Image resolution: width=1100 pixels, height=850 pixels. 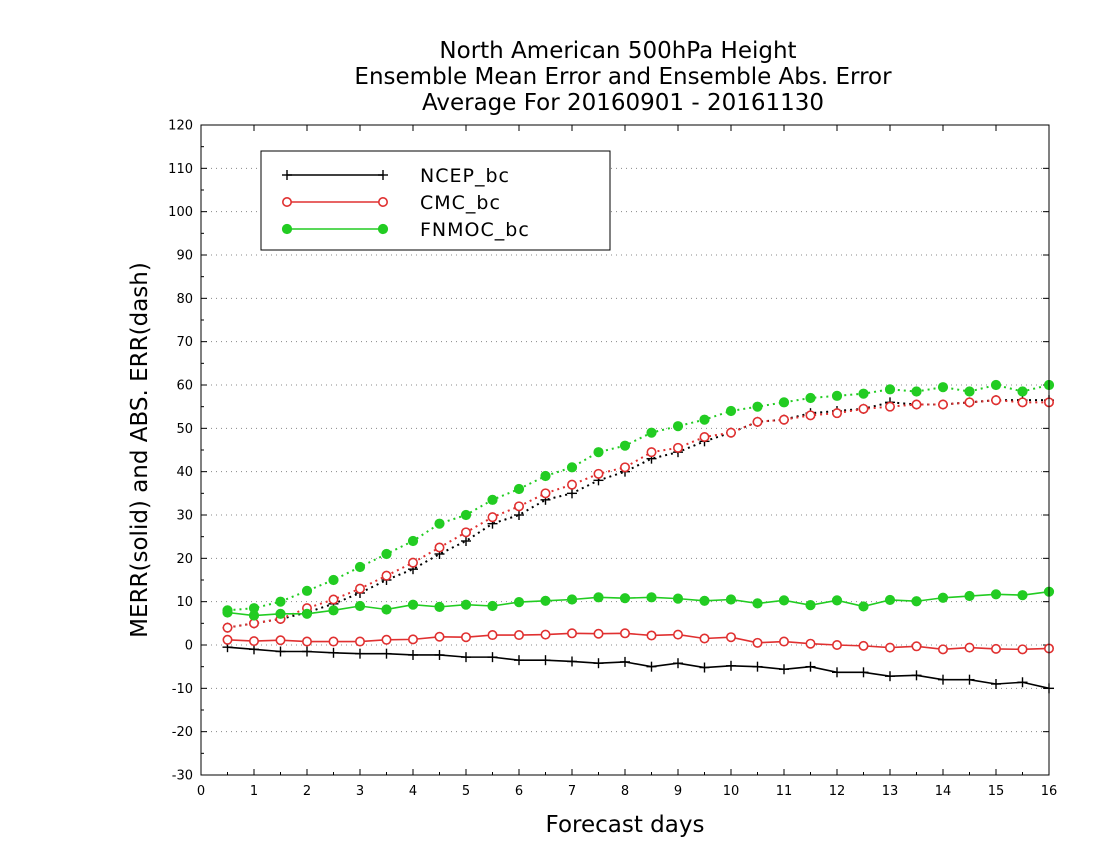 I want to click on x-tick-label: 9, so click(x=678, y=791).